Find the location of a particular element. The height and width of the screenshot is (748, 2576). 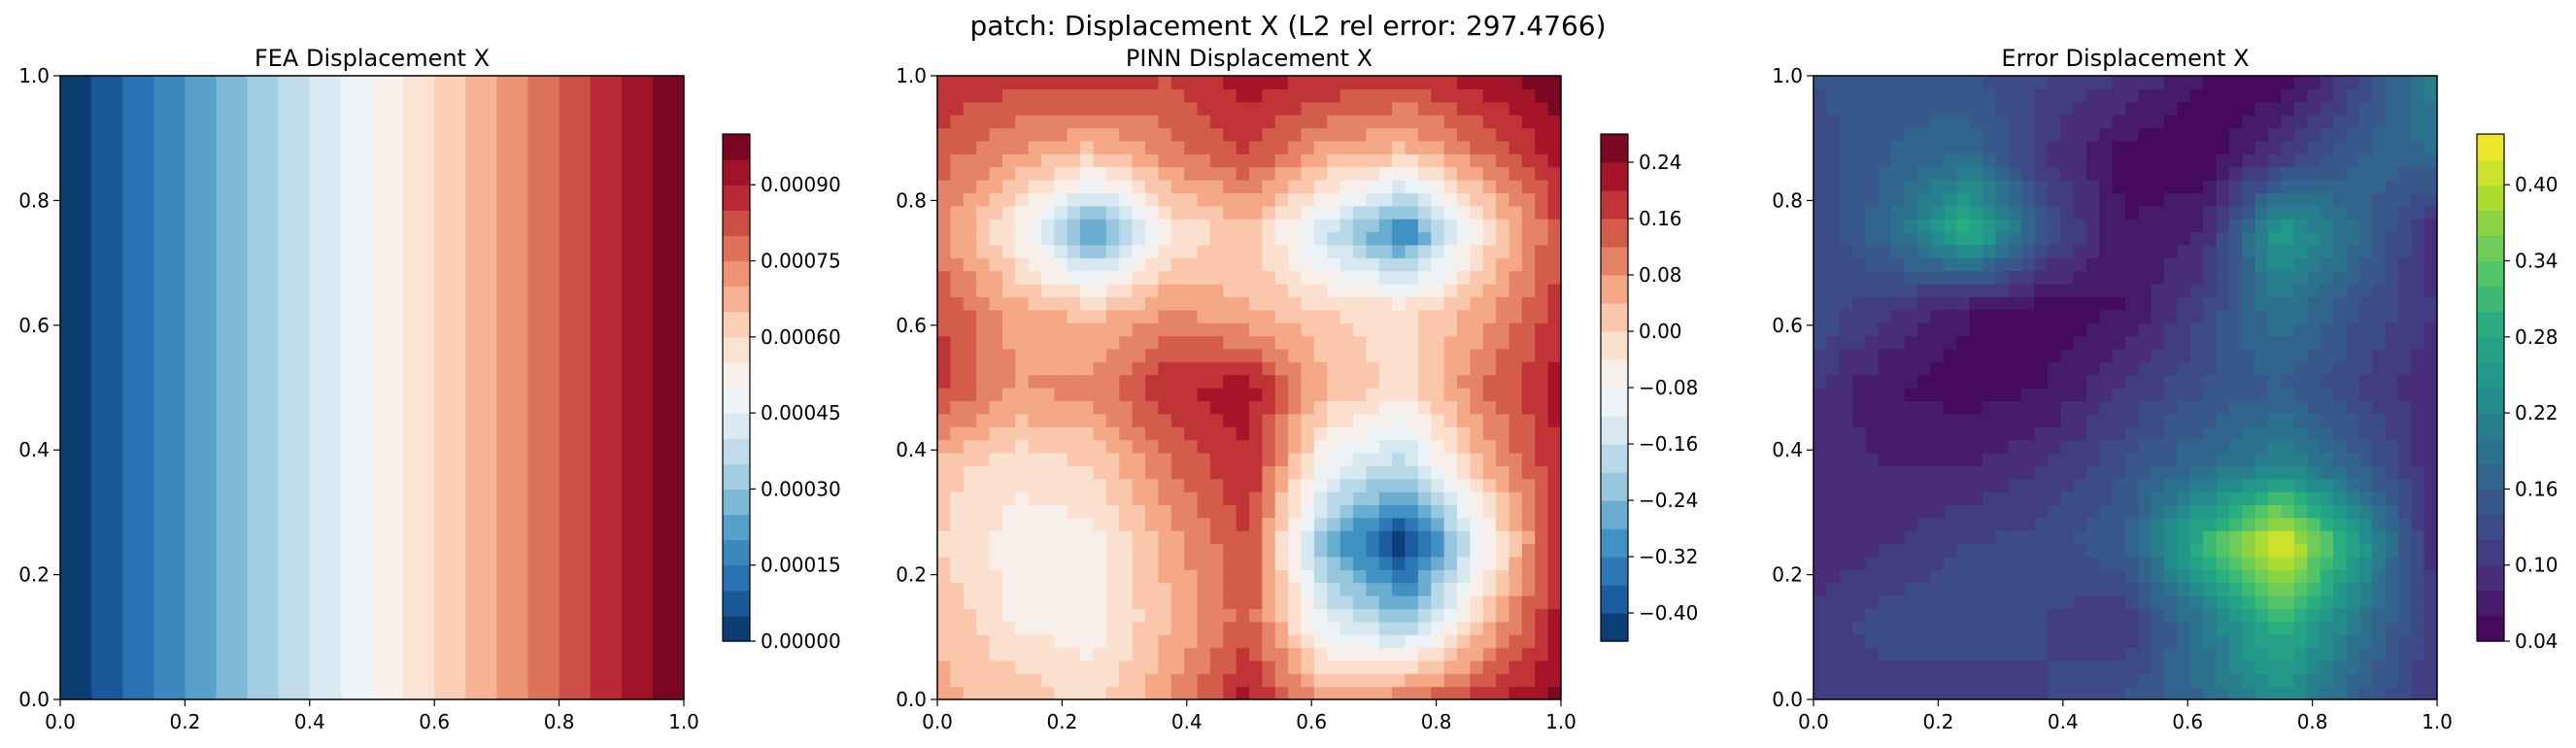

colorbar-tick-label: −0.24 is located at coordinates (1668, 500).